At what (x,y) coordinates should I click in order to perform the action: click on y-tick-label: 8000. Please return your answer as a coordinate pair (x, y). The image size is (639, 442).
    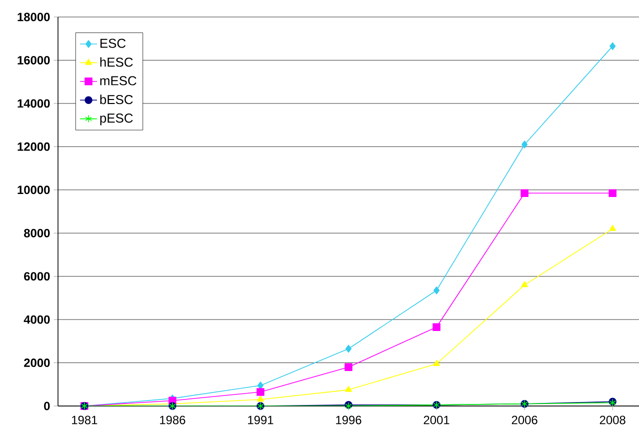
    Looking at the image, I should click on (37, 233).